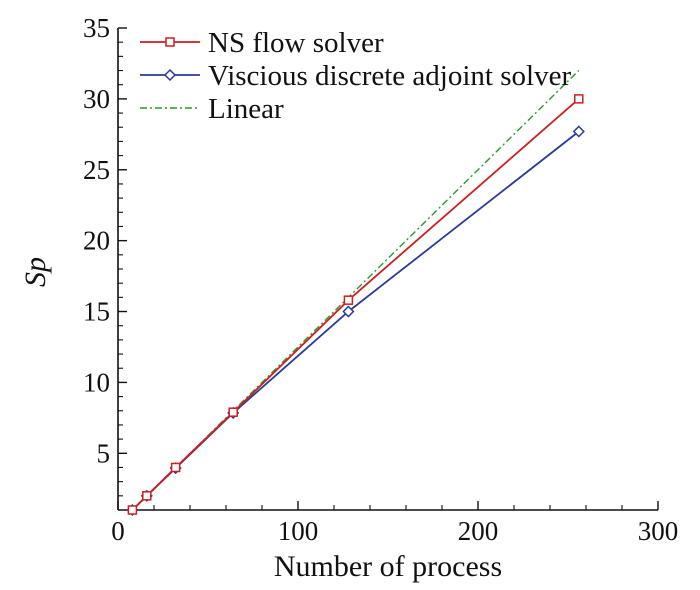 The width and height of the screenshot is (700, 590). Describe the element at coordinates (96, 312) in the screenshot. I see `y-tick-label: 15` at that location.